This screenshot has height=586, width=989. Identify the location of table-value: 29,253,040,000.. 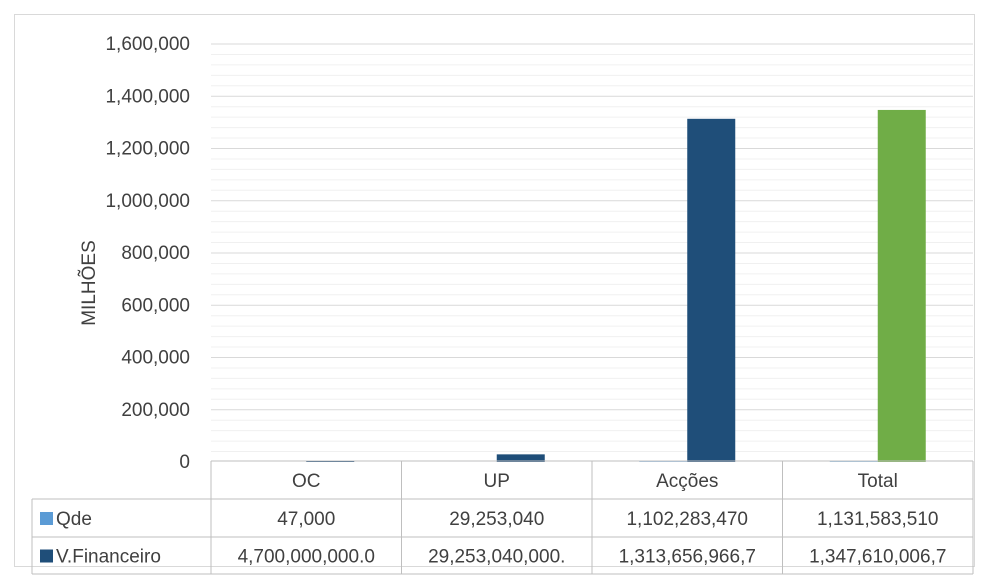
(496, 557).